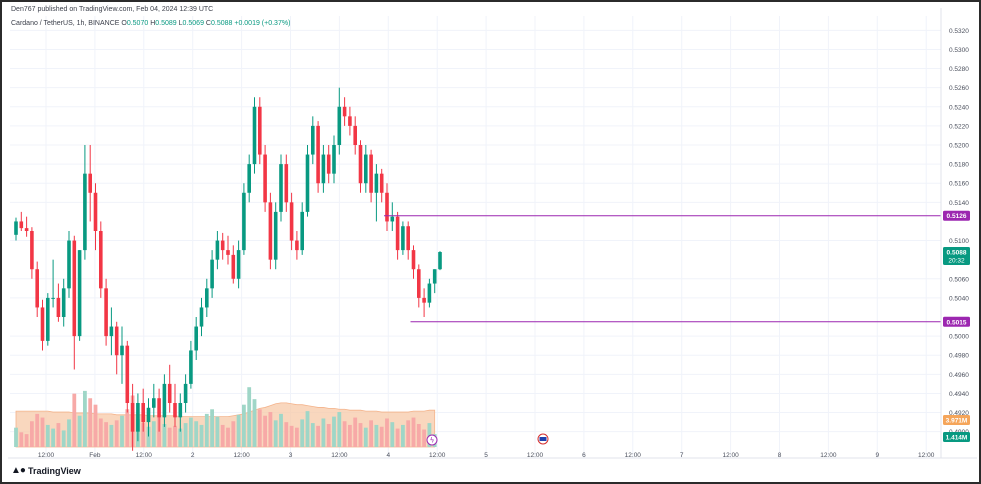 This screenshot has width=981, height=484. What do you see at coordinates (221, 23) in the screenshot?
I see `ohlc-close: 0.5088` at bounding box center [221, 23].